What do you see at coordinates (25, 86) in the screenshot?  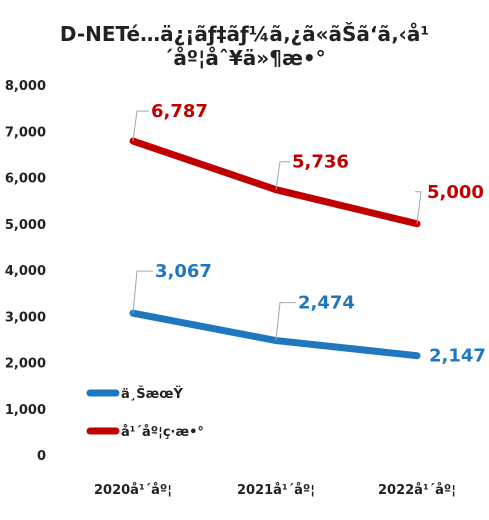 I see `y-tick-label: 8,000` at bounding box center [25, 86].